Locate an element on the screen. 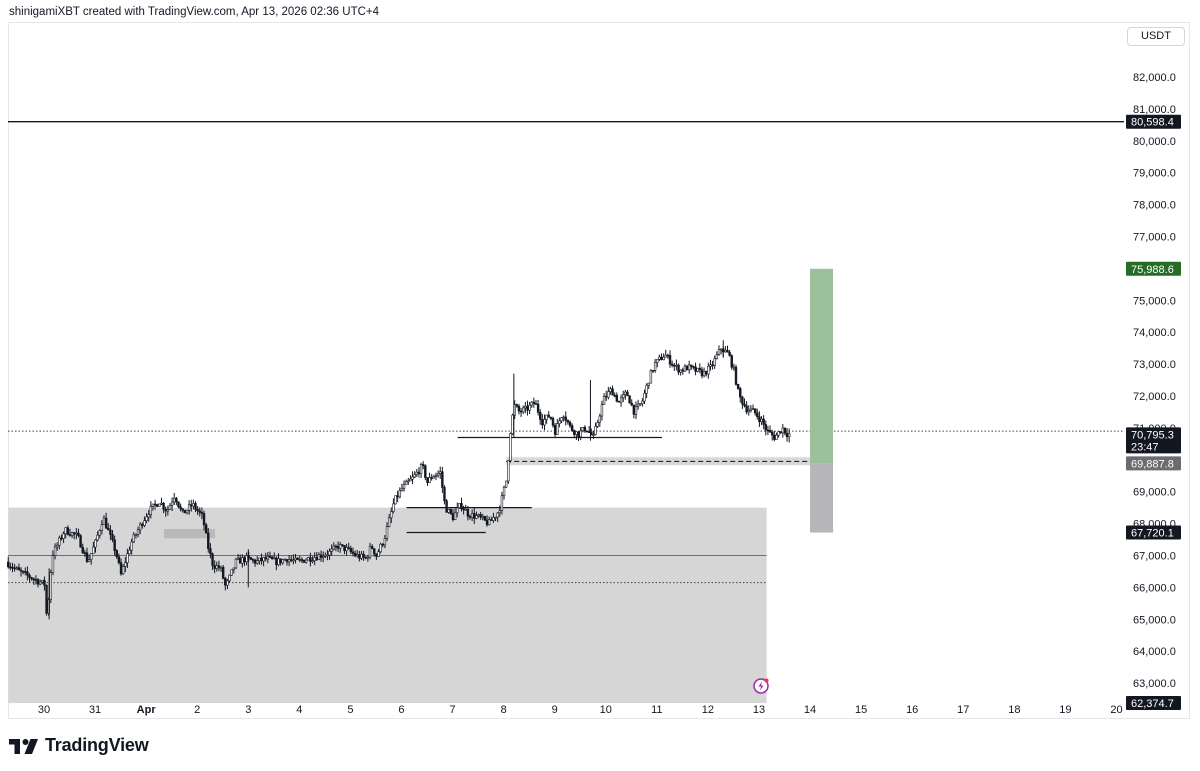 The height and width of the screenshot is (771, 1200). position-profit-area is located at coordinates (822, 366).